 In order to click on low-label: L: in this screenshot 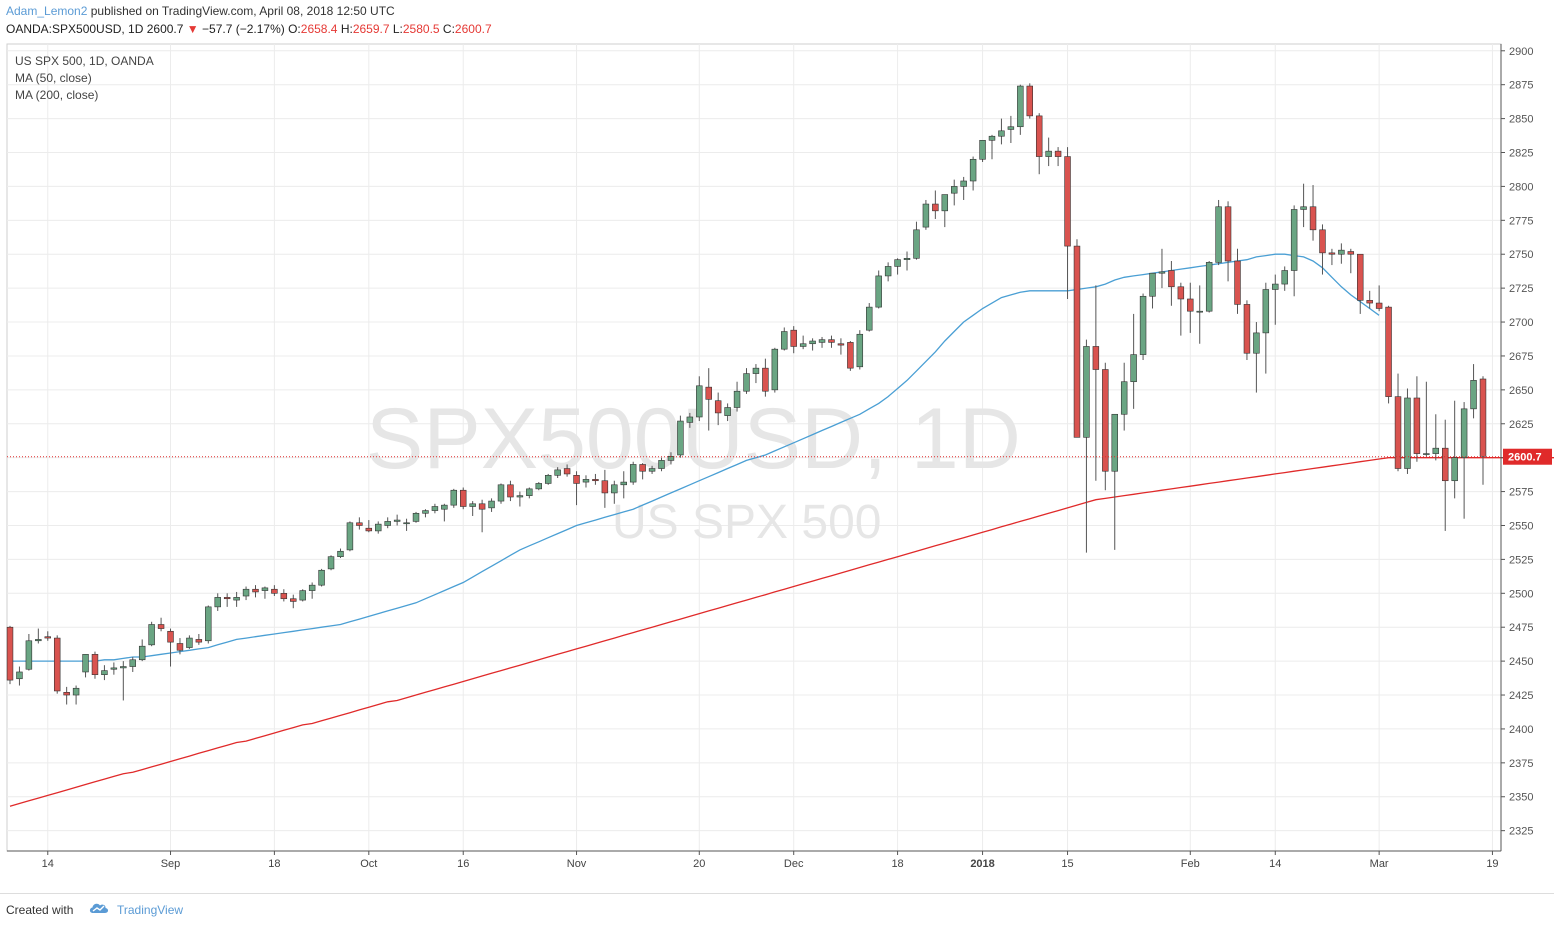, I will do `click(397, 29)`.